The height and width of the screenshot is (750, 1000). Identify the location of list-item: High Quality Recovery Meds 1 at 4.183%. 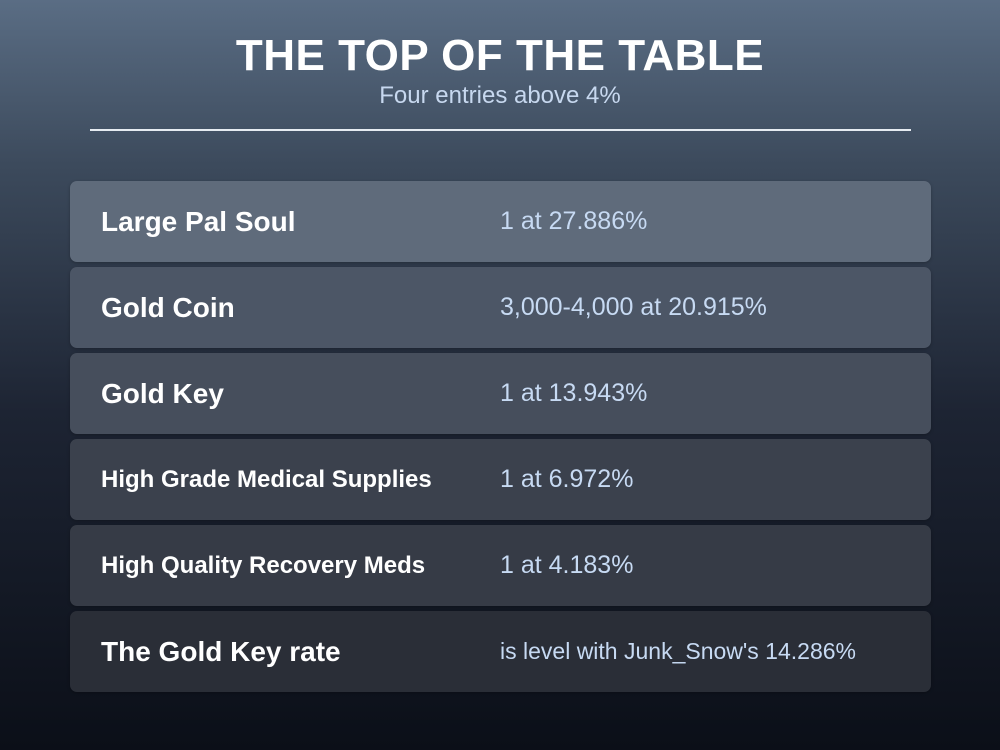
(500, 565).